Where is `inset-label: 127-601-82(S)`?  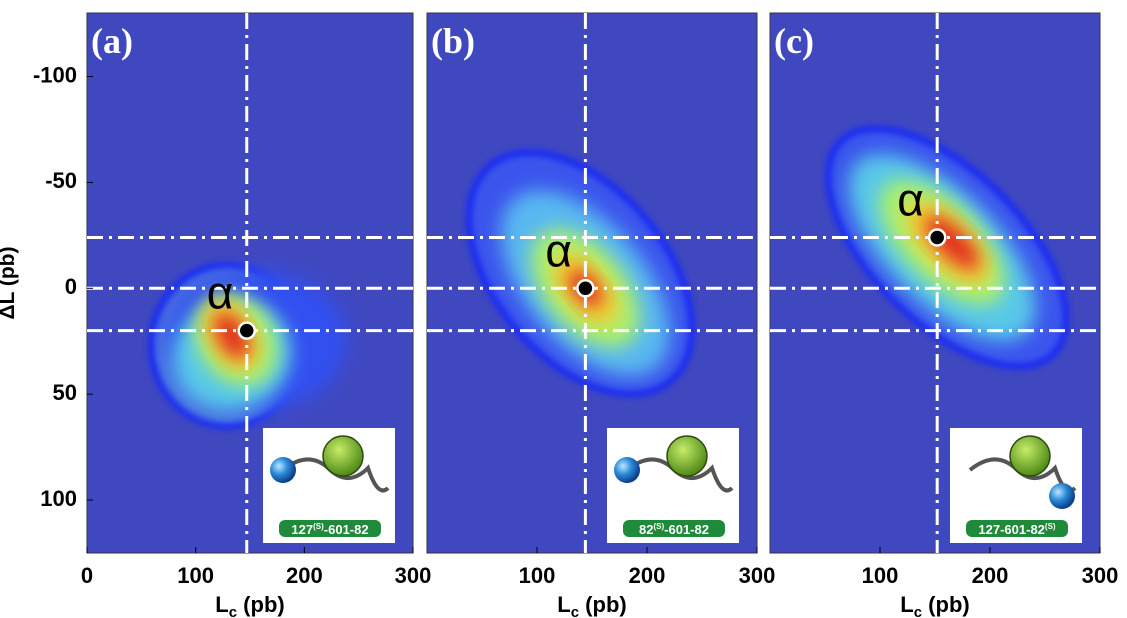
inset-label: 127-601-82(S) is located at coordinates (1017, 529).